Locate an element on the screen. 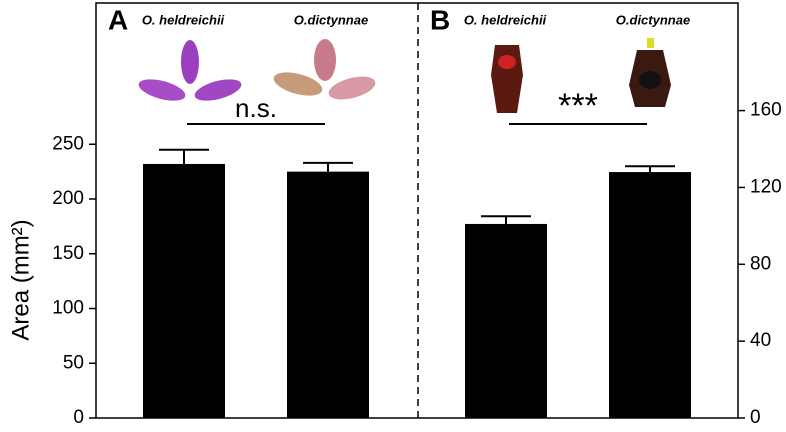 This screenshot has width=786, height=432. y-tick-label: 150 is located at coordinates (68, 253).